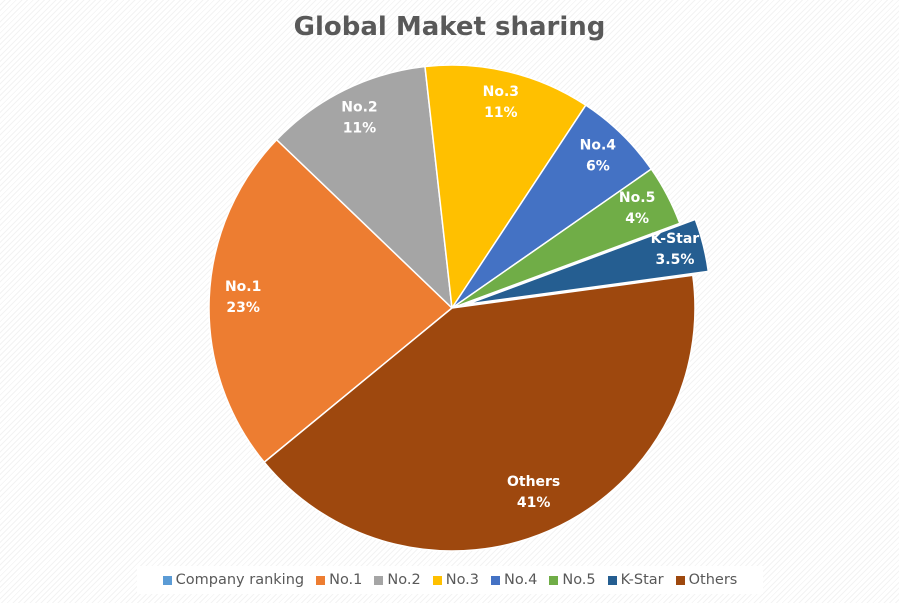 This screenshot has height=603, width=899. I want to click on data-label-name: Others, so click(533, 482).